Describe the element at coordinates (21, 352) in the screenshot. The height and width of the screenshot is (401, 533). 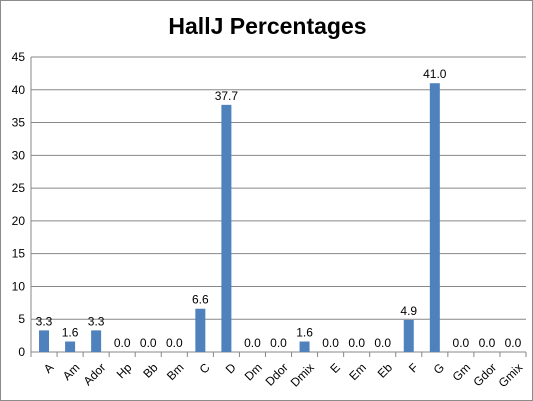
I see `y-tick-label: 0` at that location.